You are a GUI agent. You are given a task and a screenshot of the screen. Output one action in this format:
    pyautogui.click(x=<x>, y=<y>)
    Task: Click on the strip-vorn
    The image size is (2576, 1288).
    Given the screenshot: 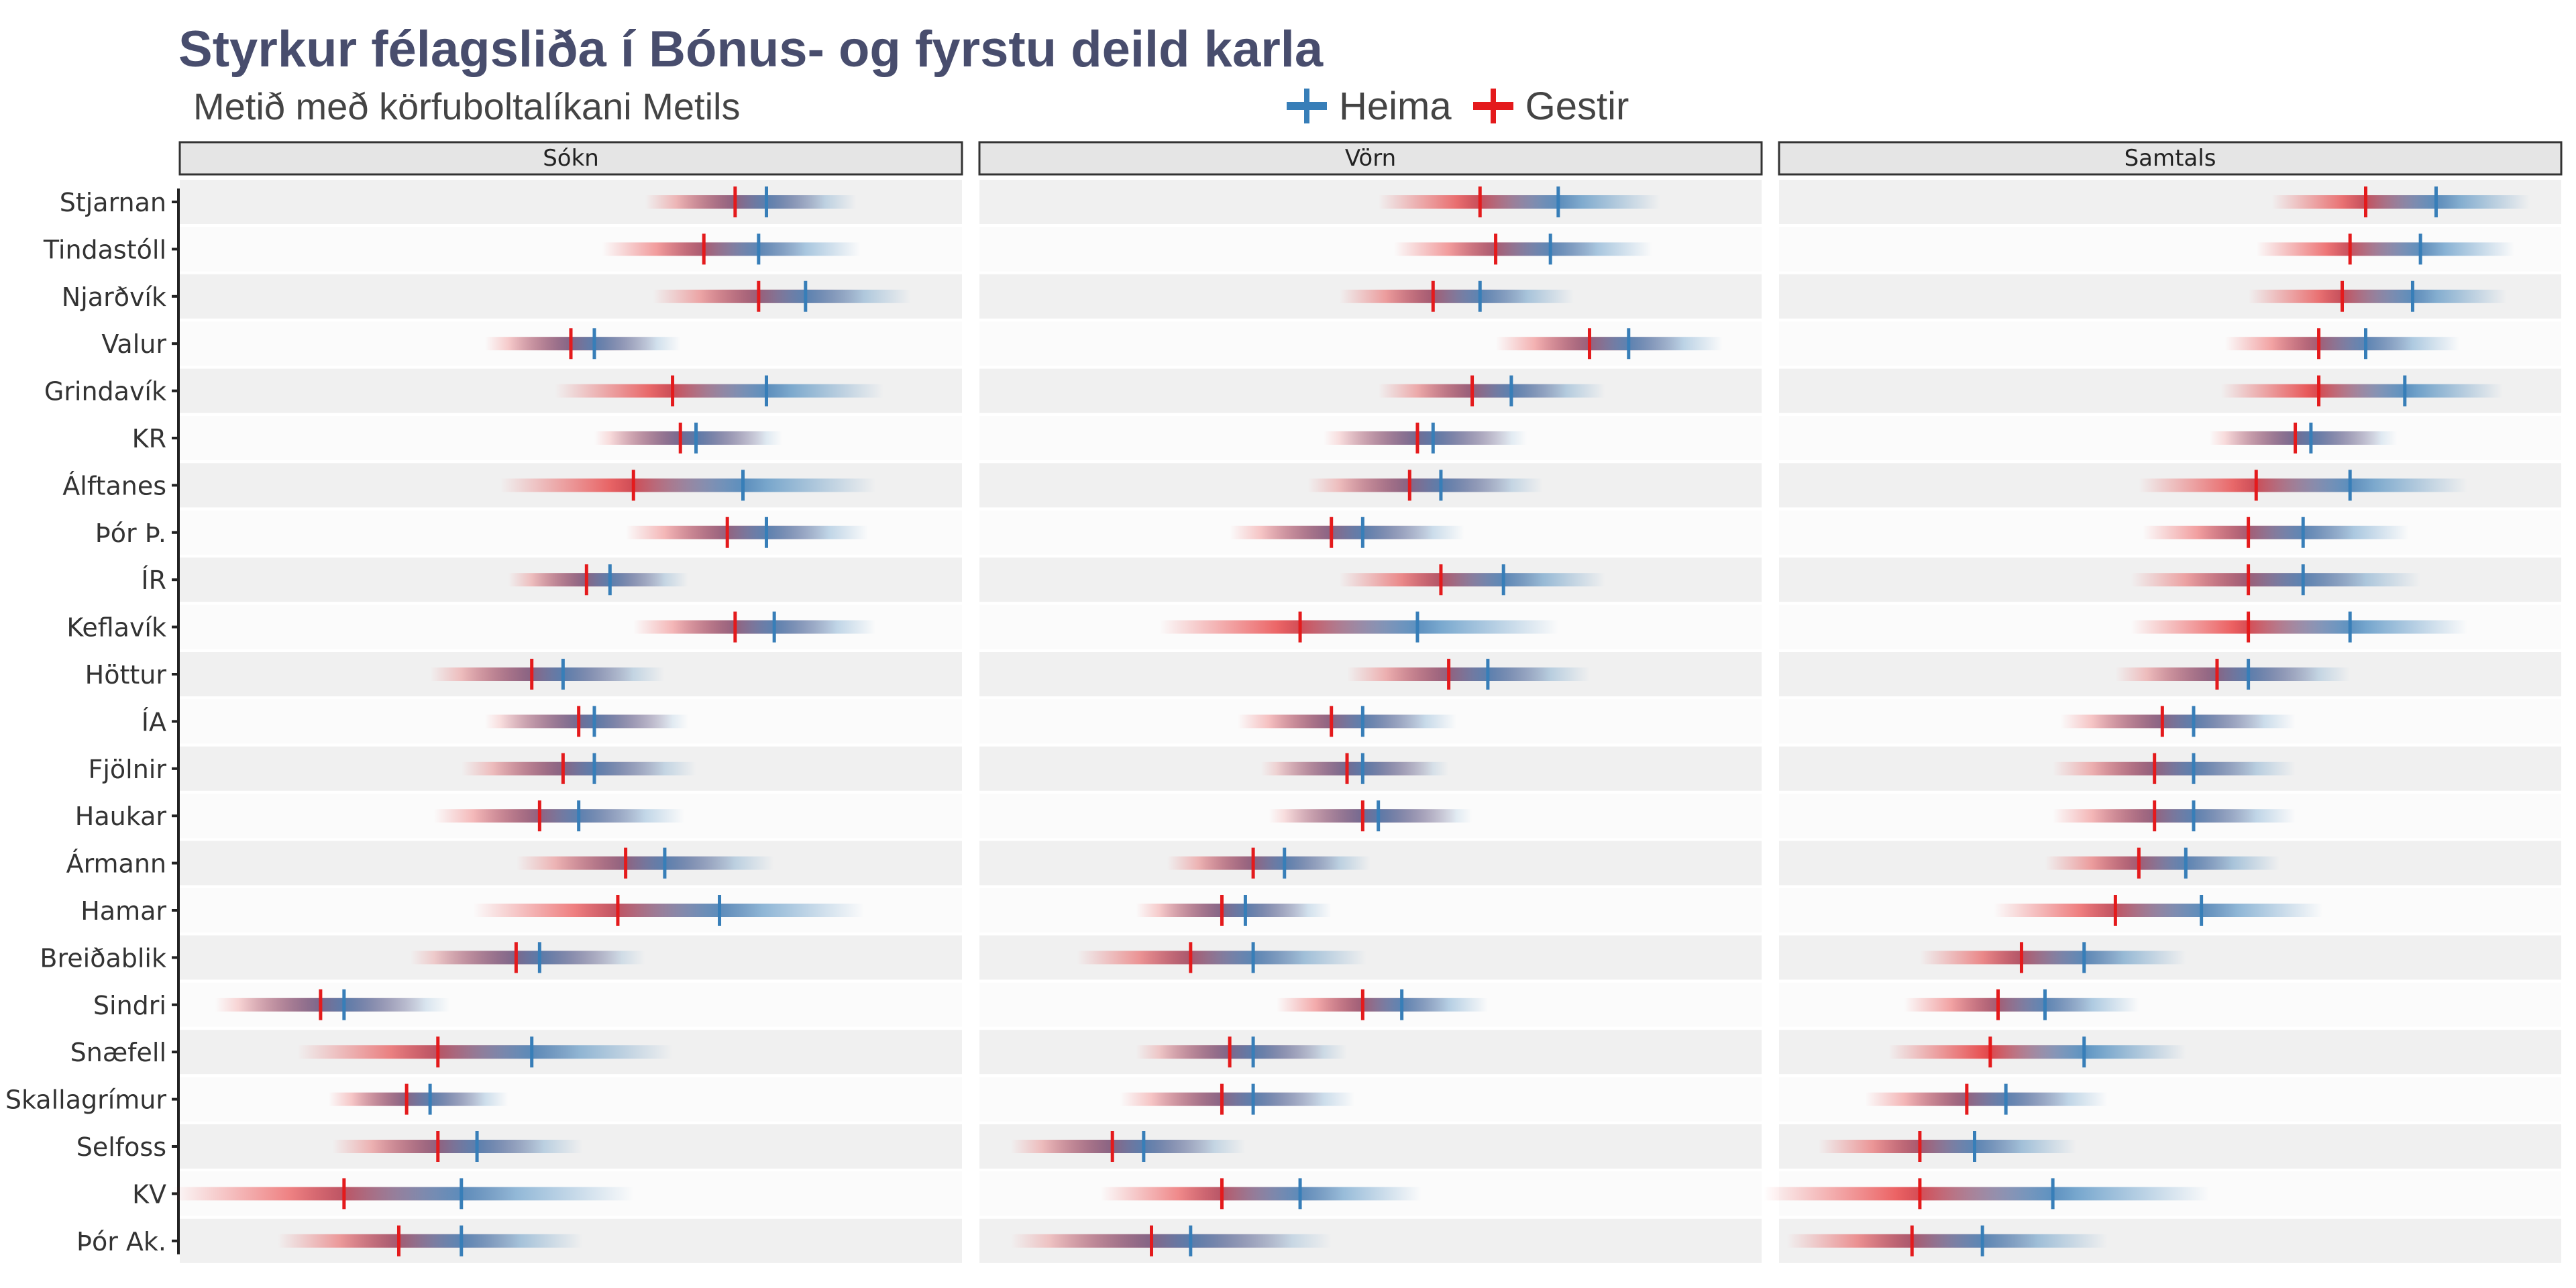 What is the action you would take?
    pyautogui.click(x=1370, y=158)
    